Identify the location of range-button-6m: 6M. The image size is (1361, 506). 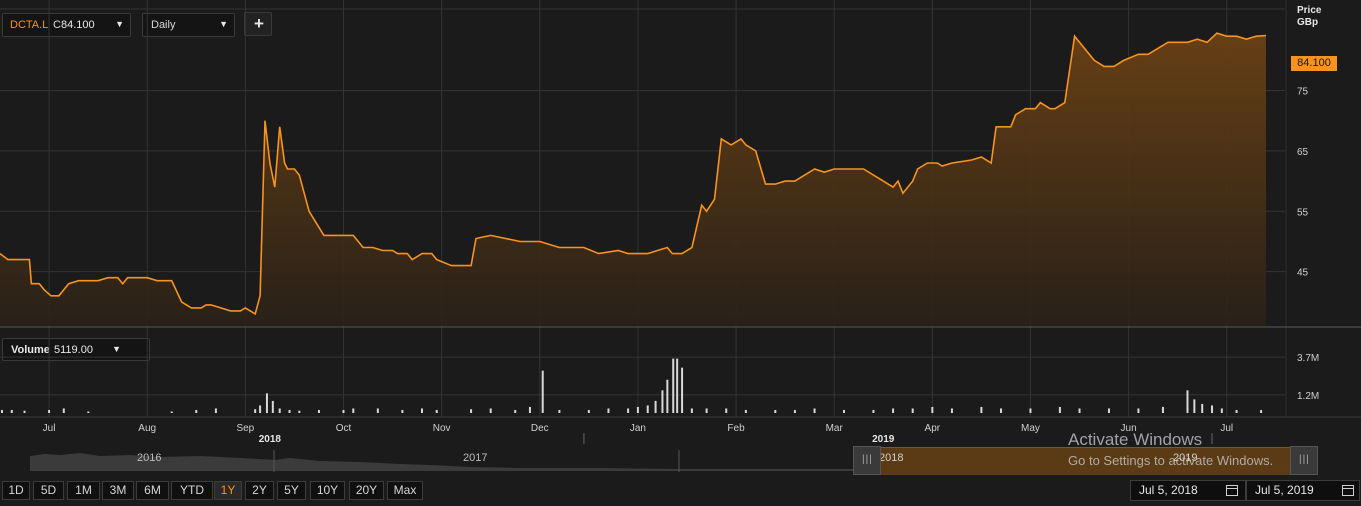
(152, 490).